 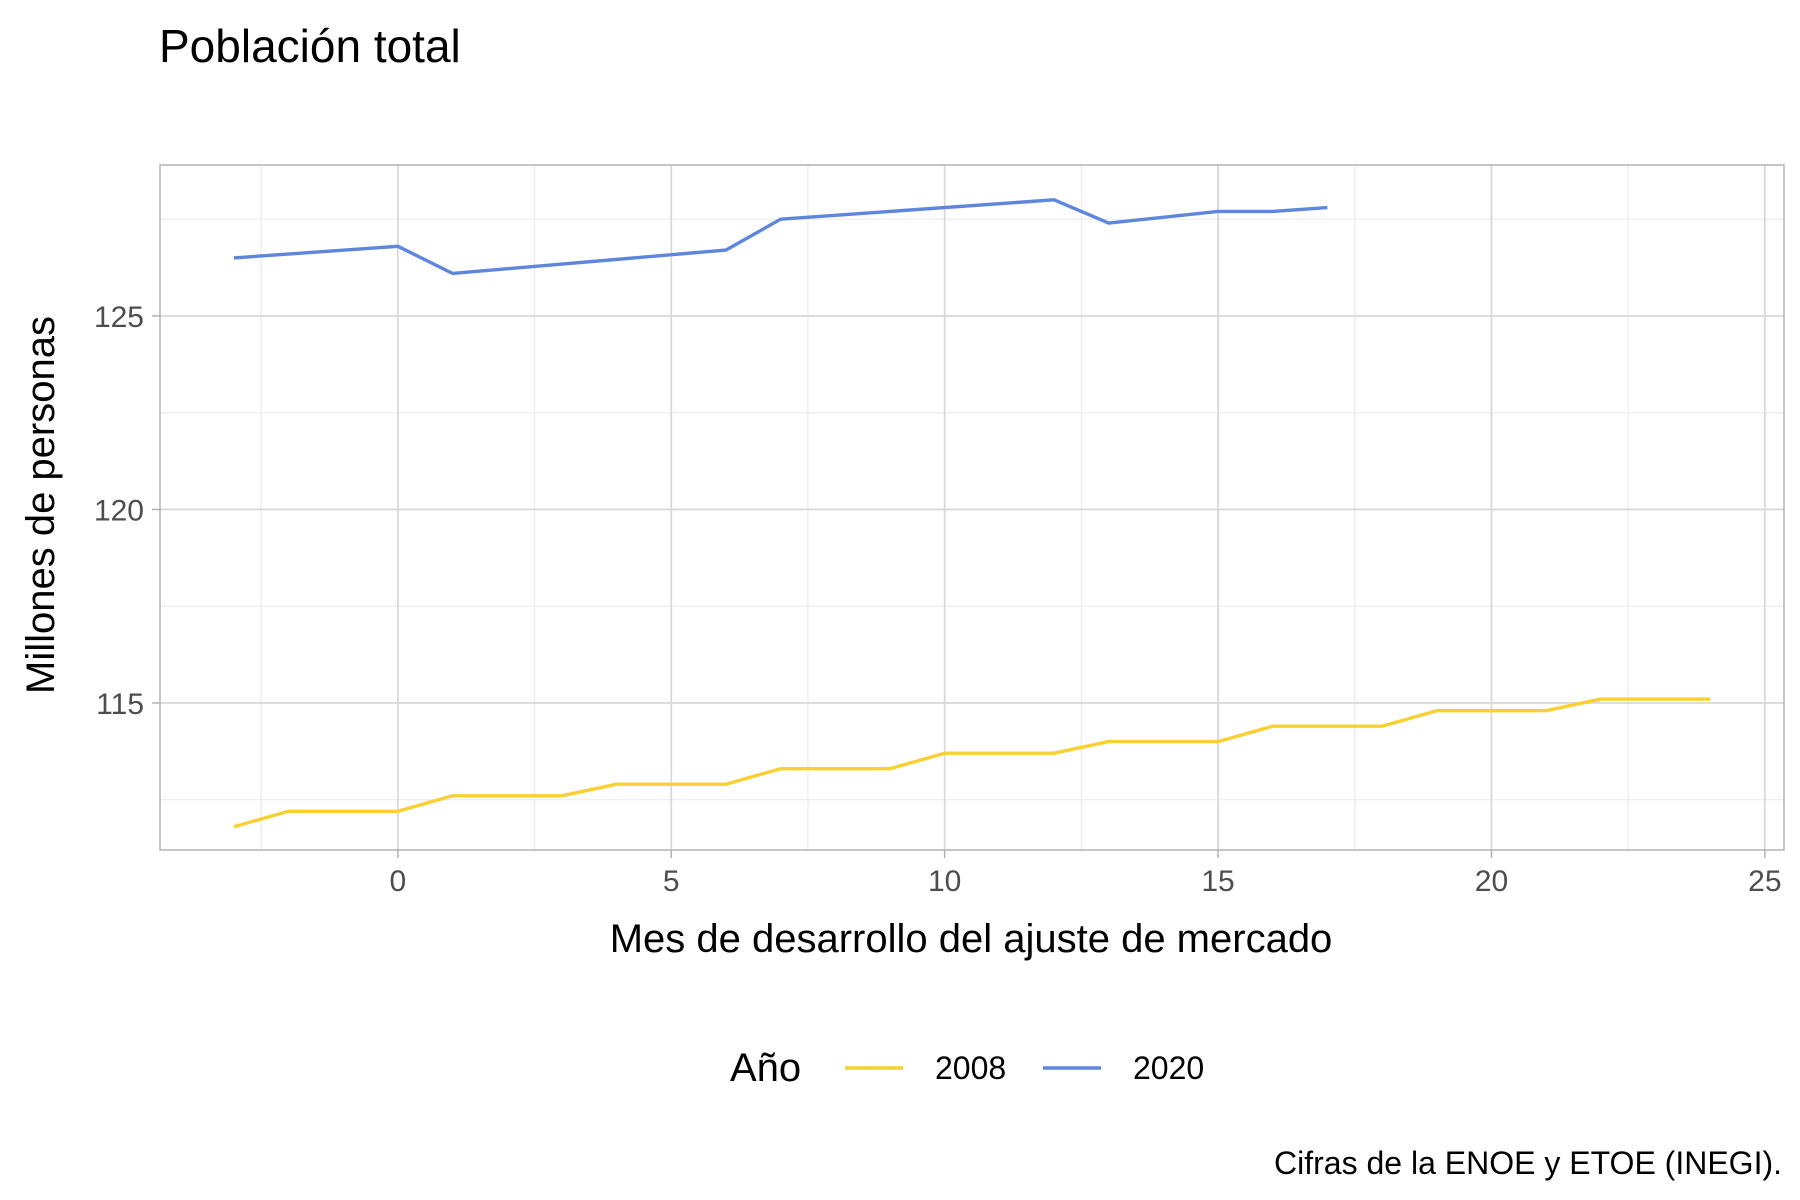 I want to click on x-tick-label: 20, so click(x=1491, y=881).